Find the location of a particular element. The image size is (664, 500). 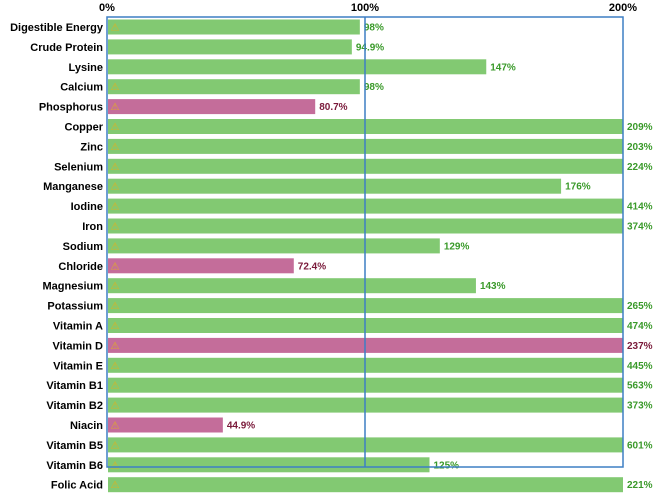

value-label-vitamin-d: 237% is located at coordinates (640, 346).